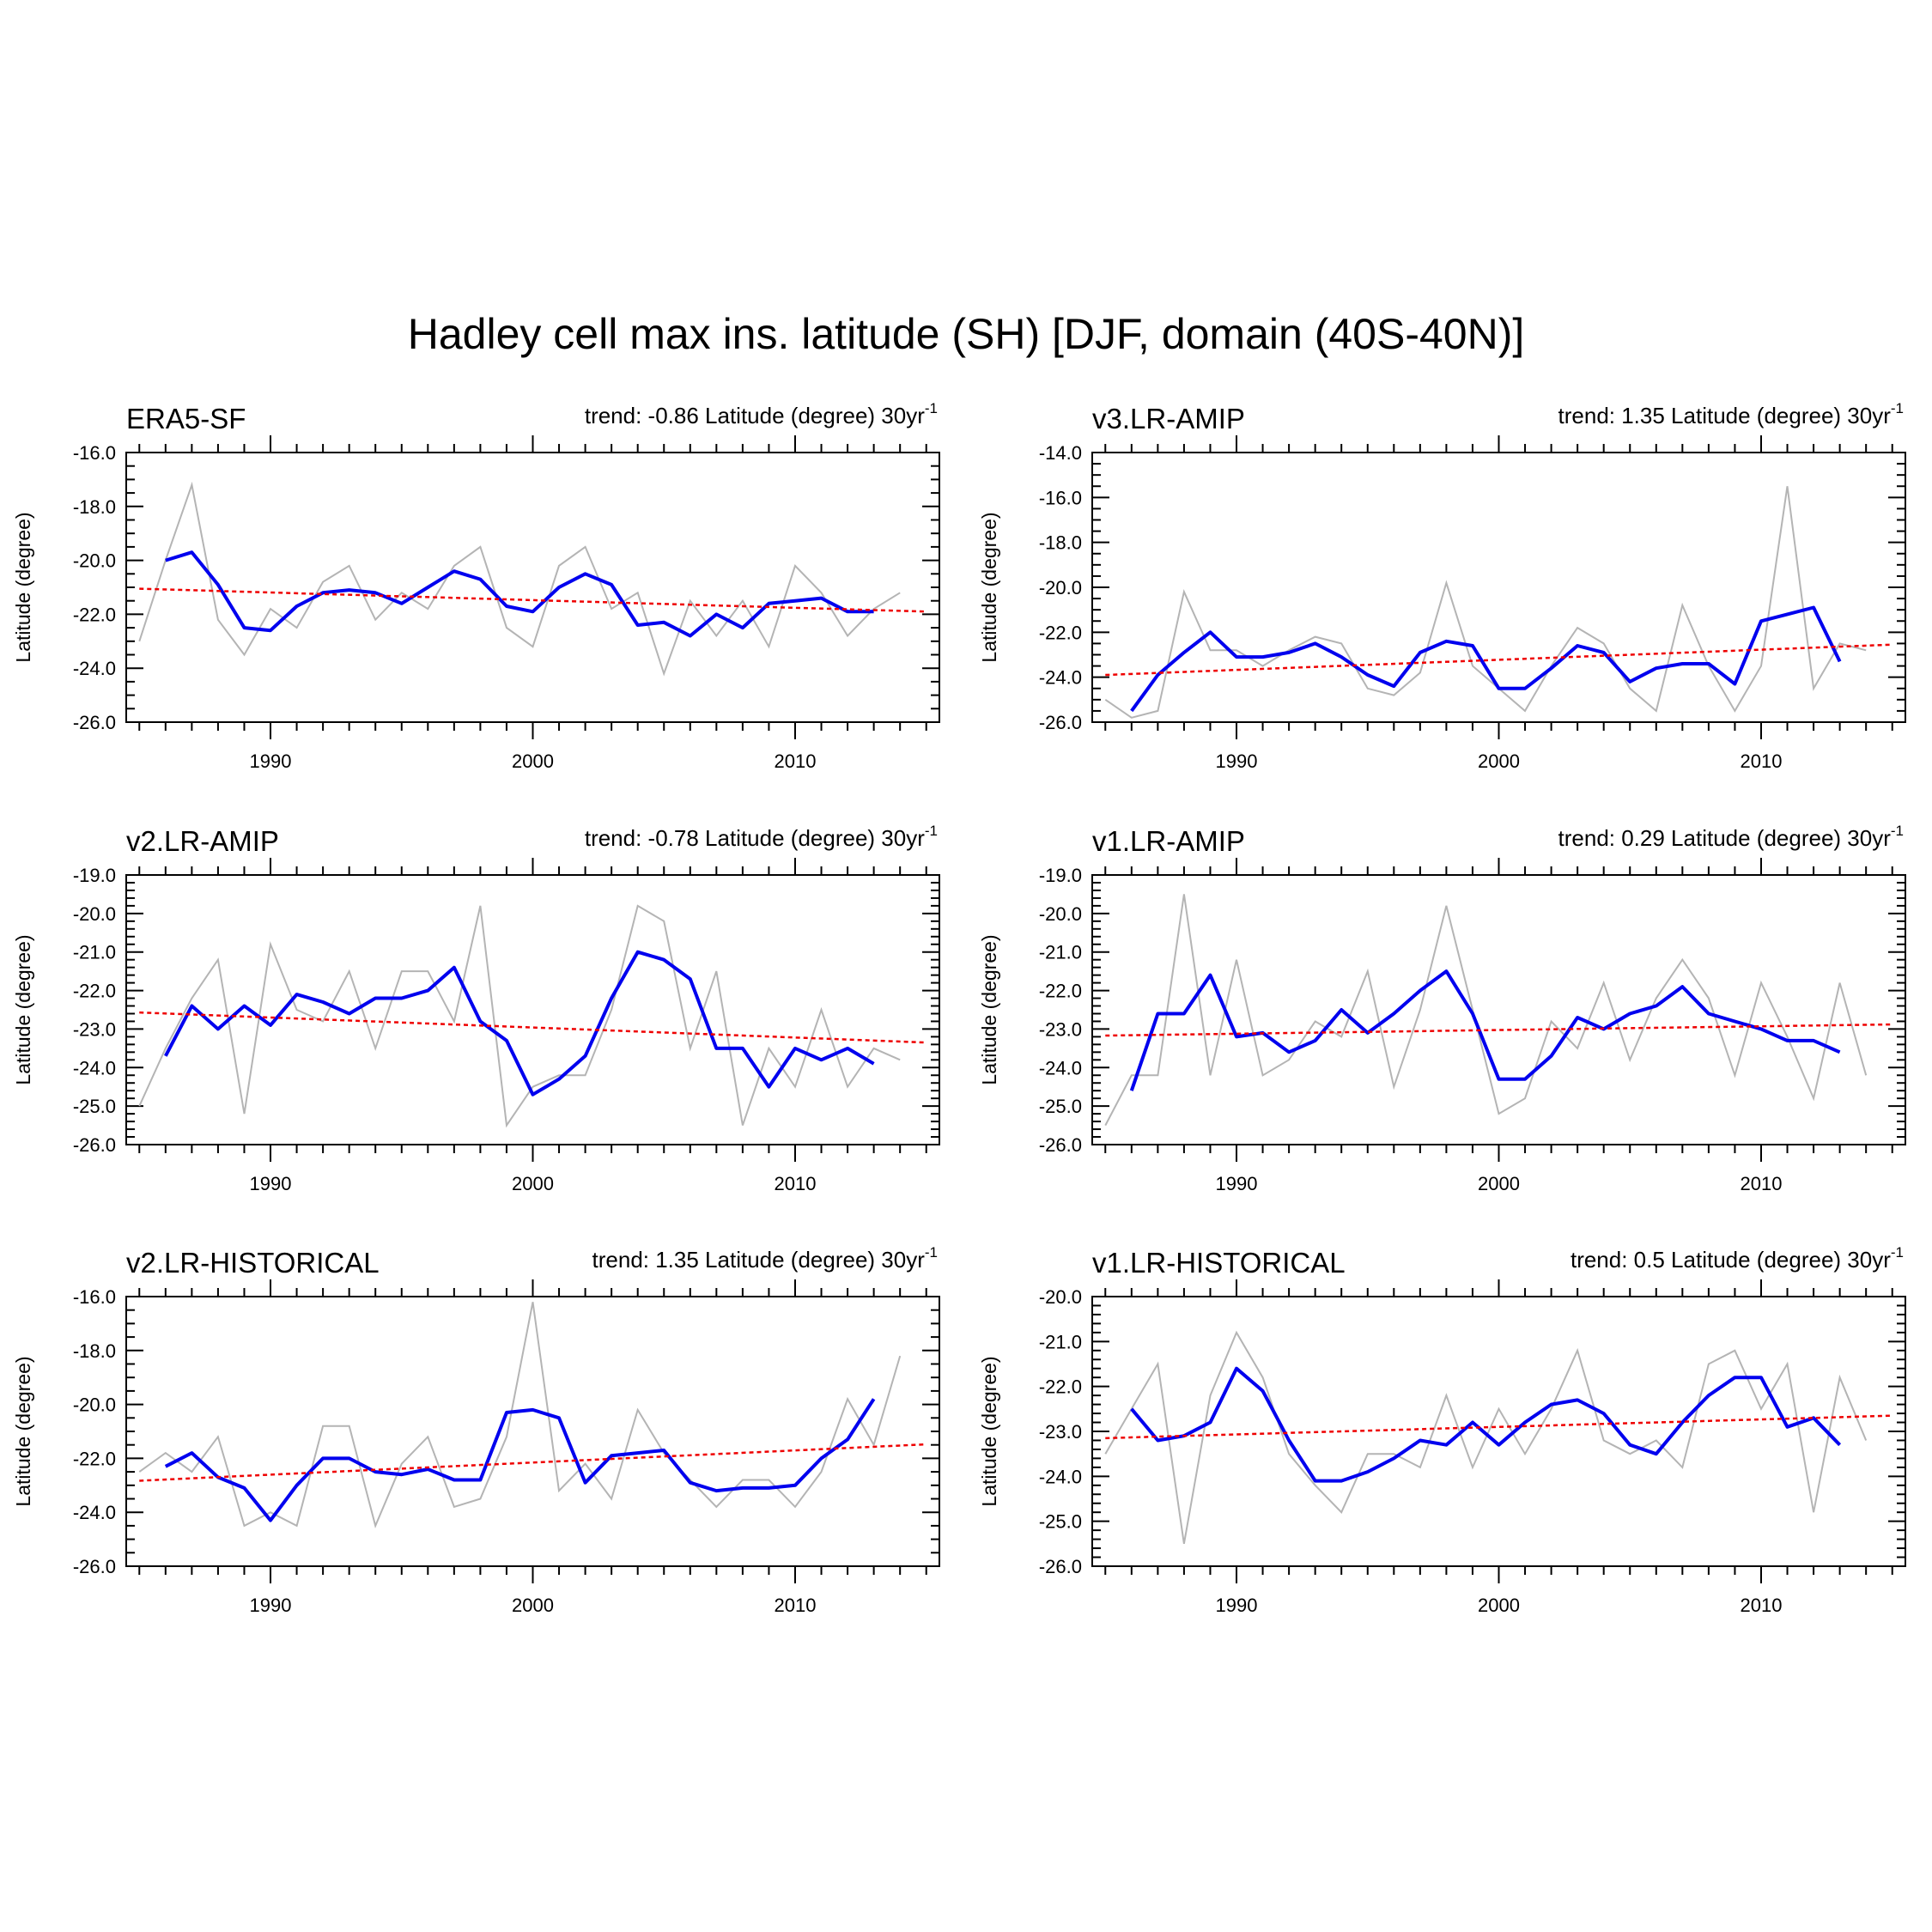 This screenshot has height=1932, width=1932. I want to click on y-tick-label: -21.0, so click(94, 952).